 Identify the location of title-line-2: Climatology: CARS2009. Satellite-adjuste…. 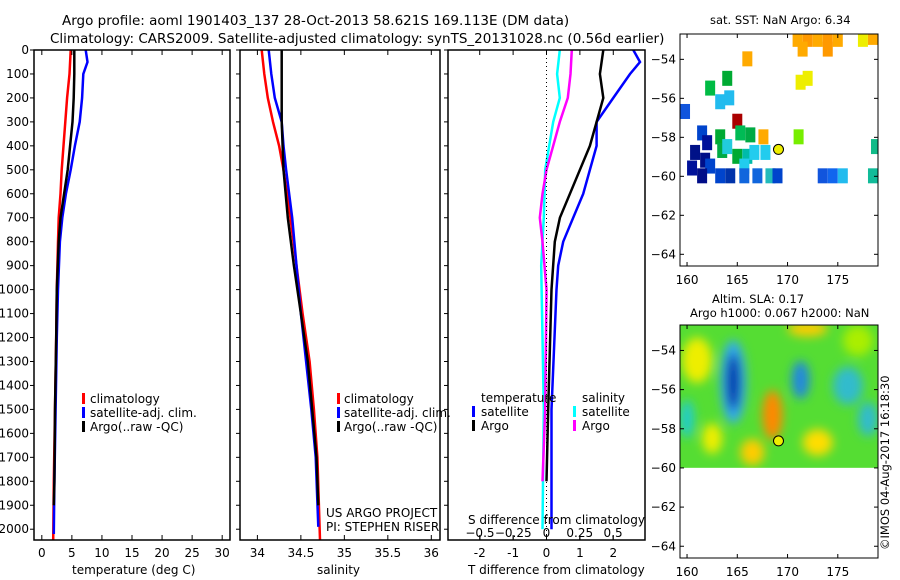
(357, 39).